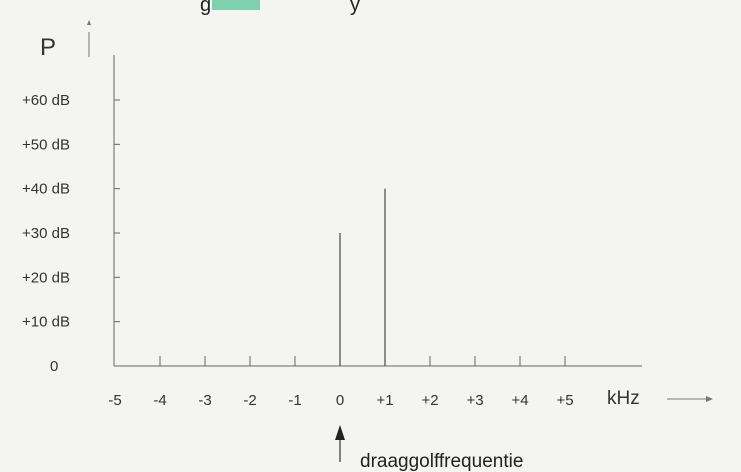 This screenshot has width=741, height=472. Describe the element at coordinates (474, 400) in the screenshot. I see `x-tick-label: +3` at that location.